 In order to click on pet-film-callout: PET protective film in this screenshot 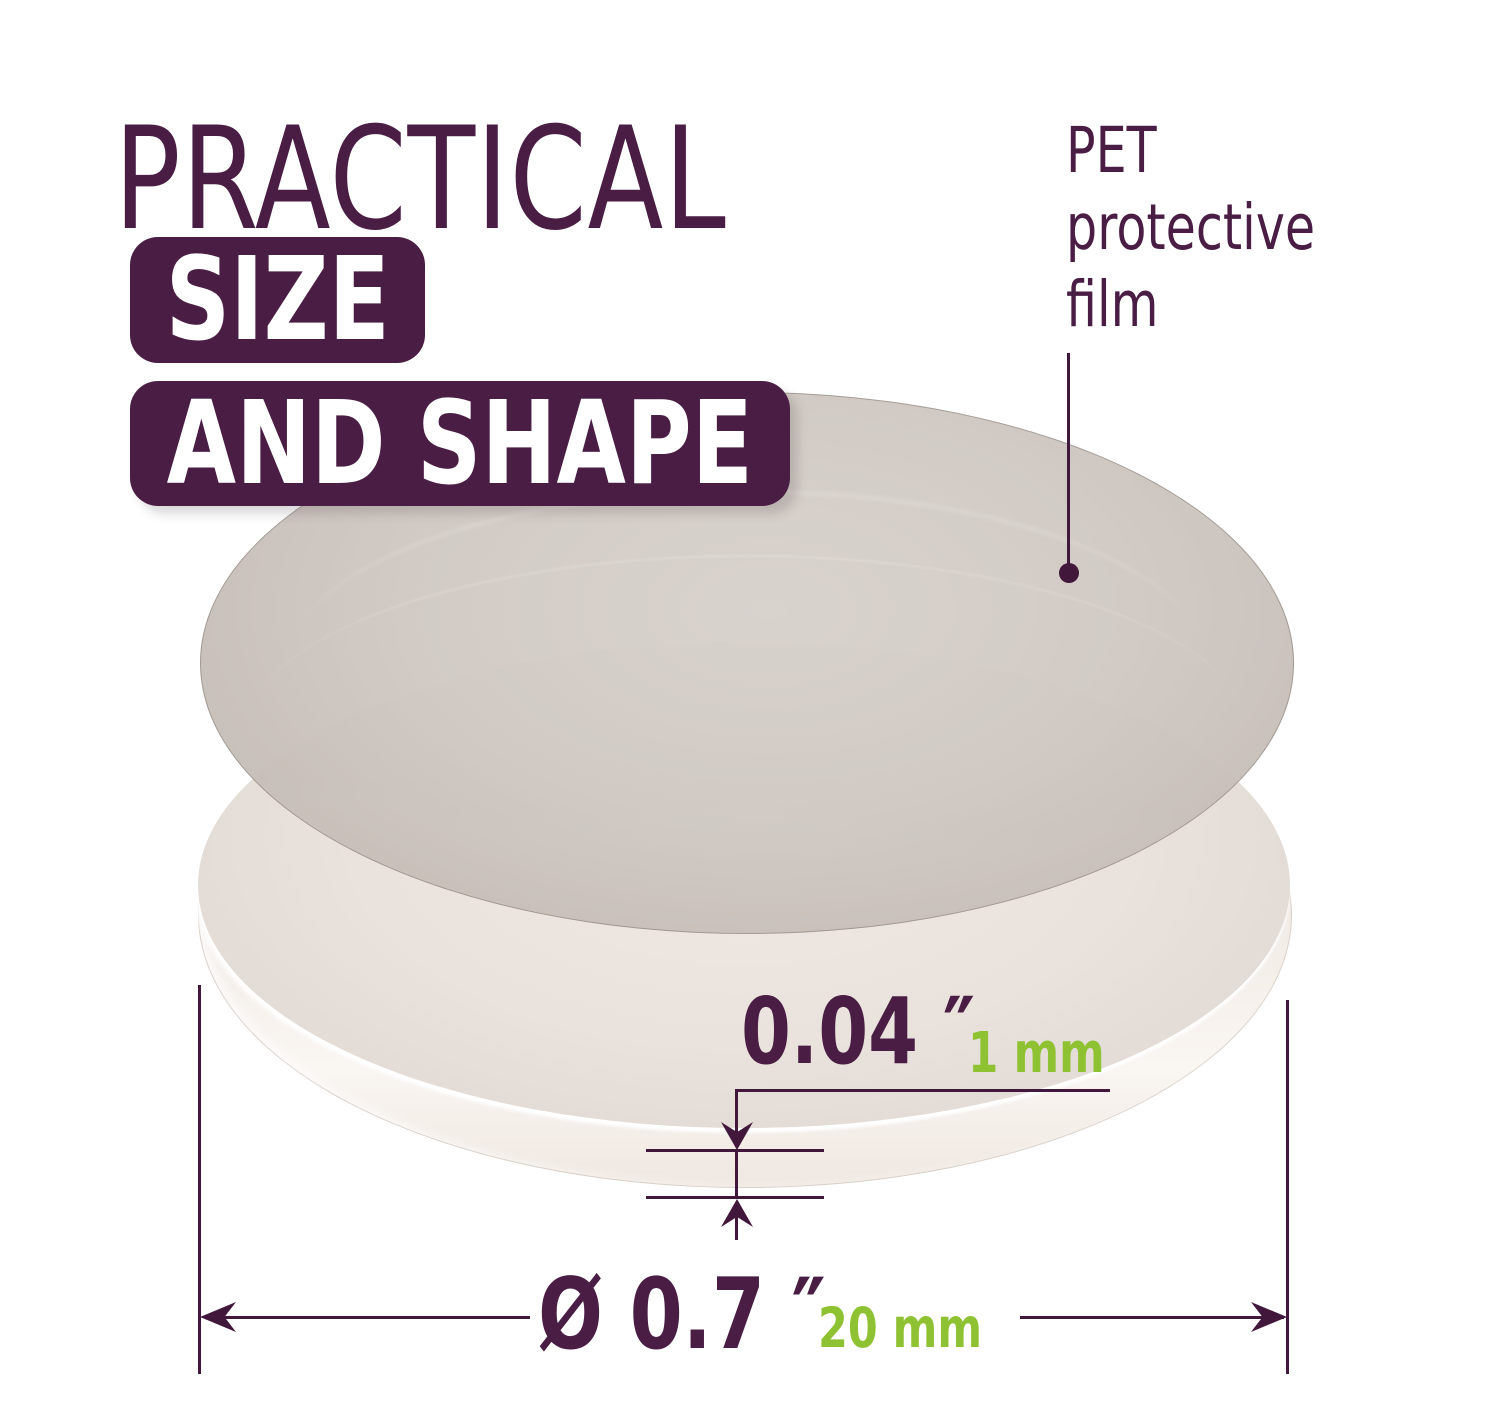, I will do `click(1225, 227)`.